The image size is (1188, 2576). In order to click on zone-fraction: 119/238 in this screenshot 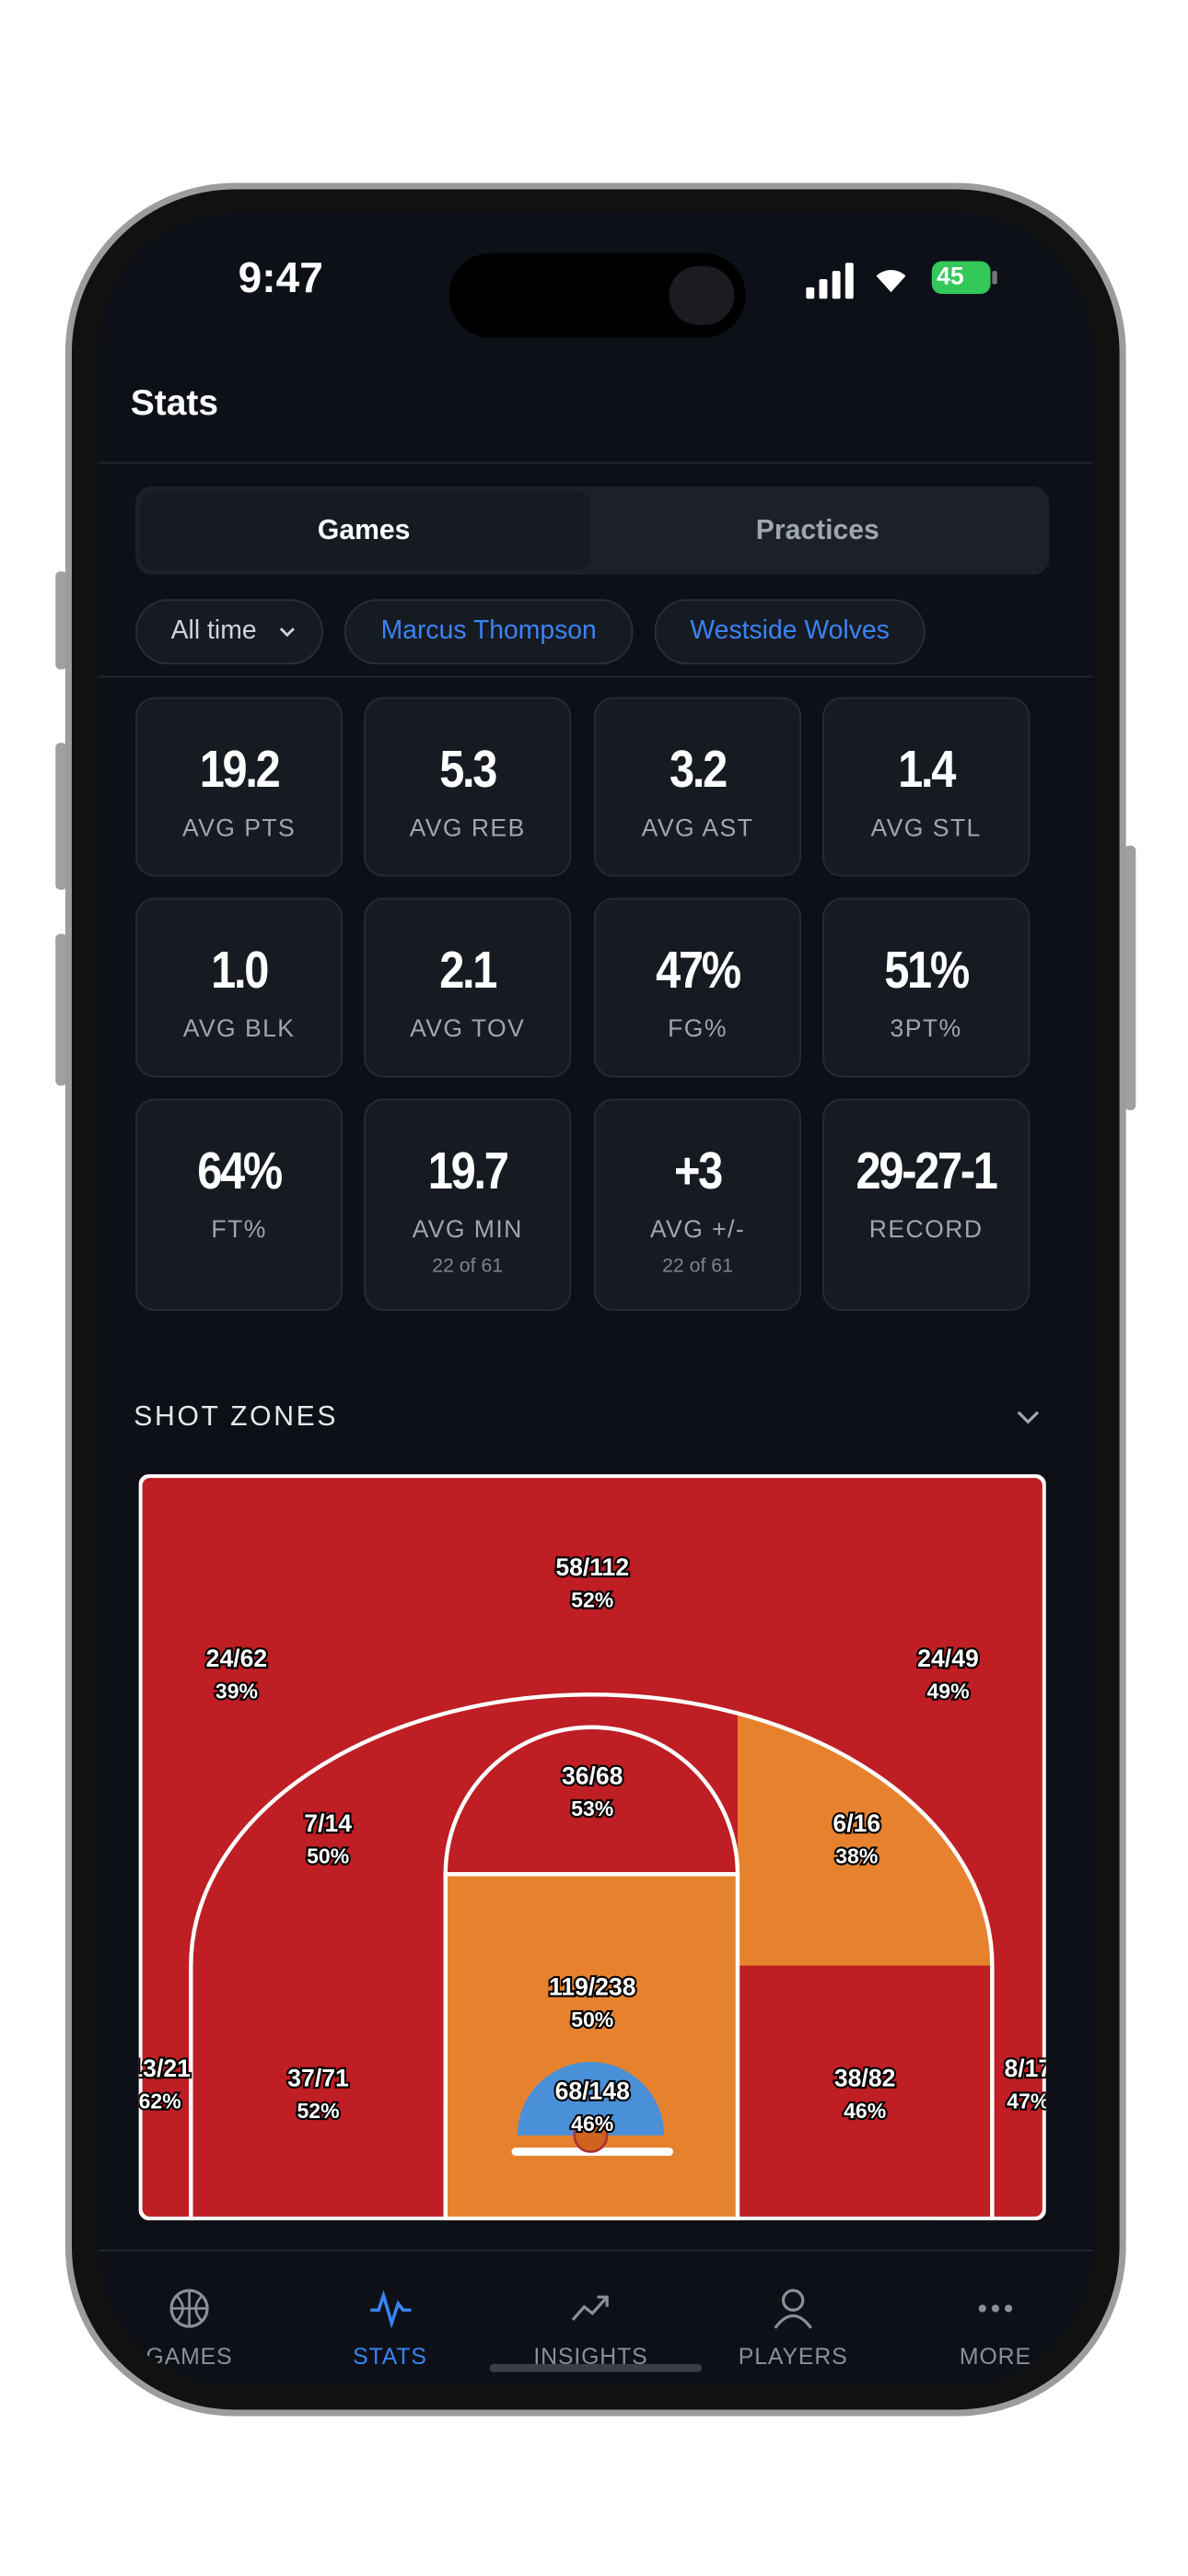, I will do `click(592, 1986)`.